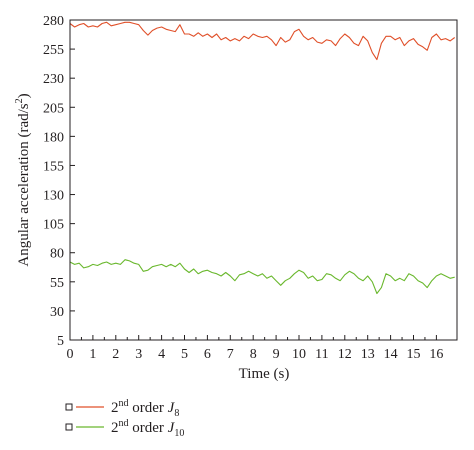 This screenshot has width=474, height=450. Describe the element at coordinates (53, 137) in the screenshot. I see `y-tick-label: 180` at that location.